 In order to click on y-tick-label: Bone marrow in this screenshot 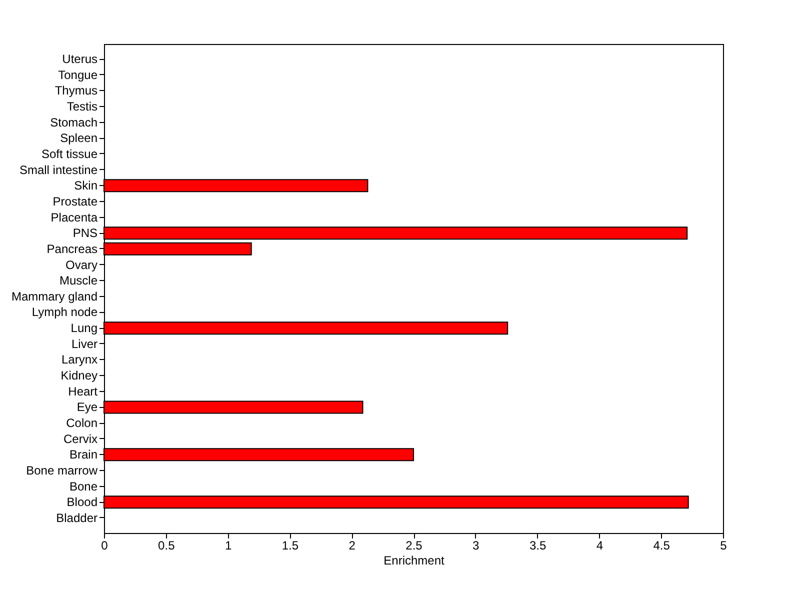, I will do `click(62, 470)`.